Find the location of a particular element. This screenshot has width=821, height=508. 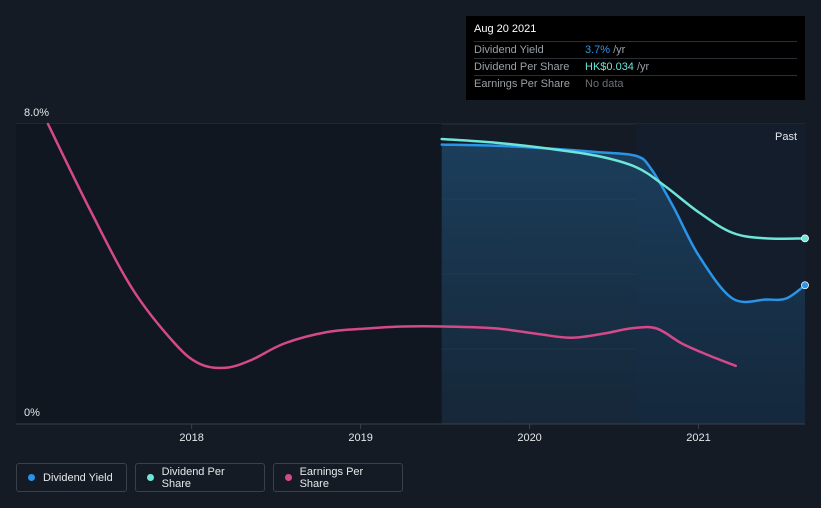

legend-label: Earnings Per Share is located at coordinates (331, 477).